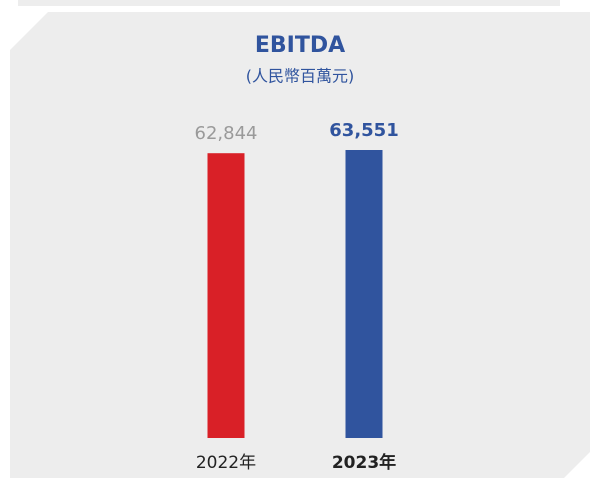  What do you see at coordinates (300, 76) in the screenshot?
I see `chart-subtitle: (人民幣百萬元)` at bounding box center [300, 76].